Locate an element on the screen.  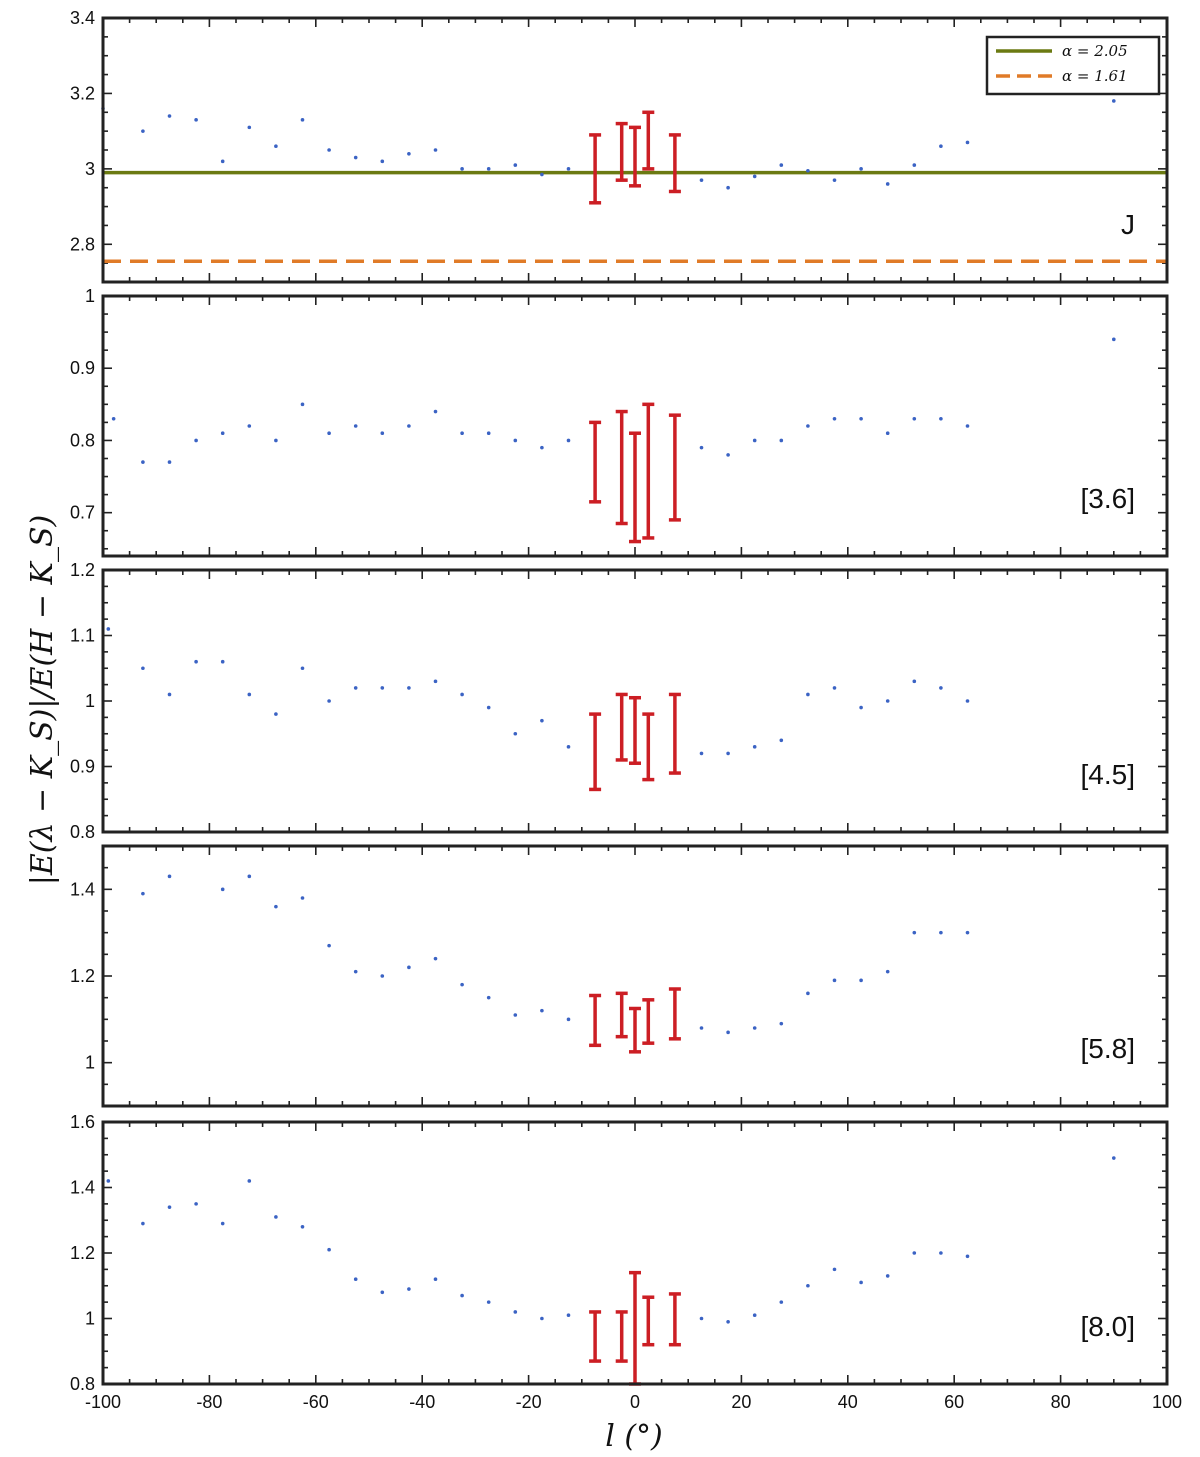
y-tick-label: 0.9 is located at coordinates (82, 368).